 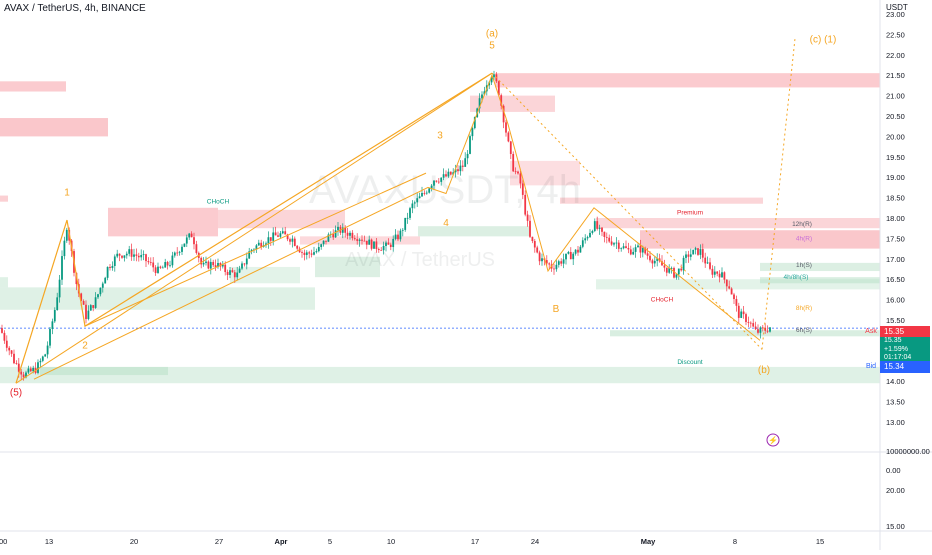 I want to click on x-tick-label: 0:00, so click(x=3, y=541).